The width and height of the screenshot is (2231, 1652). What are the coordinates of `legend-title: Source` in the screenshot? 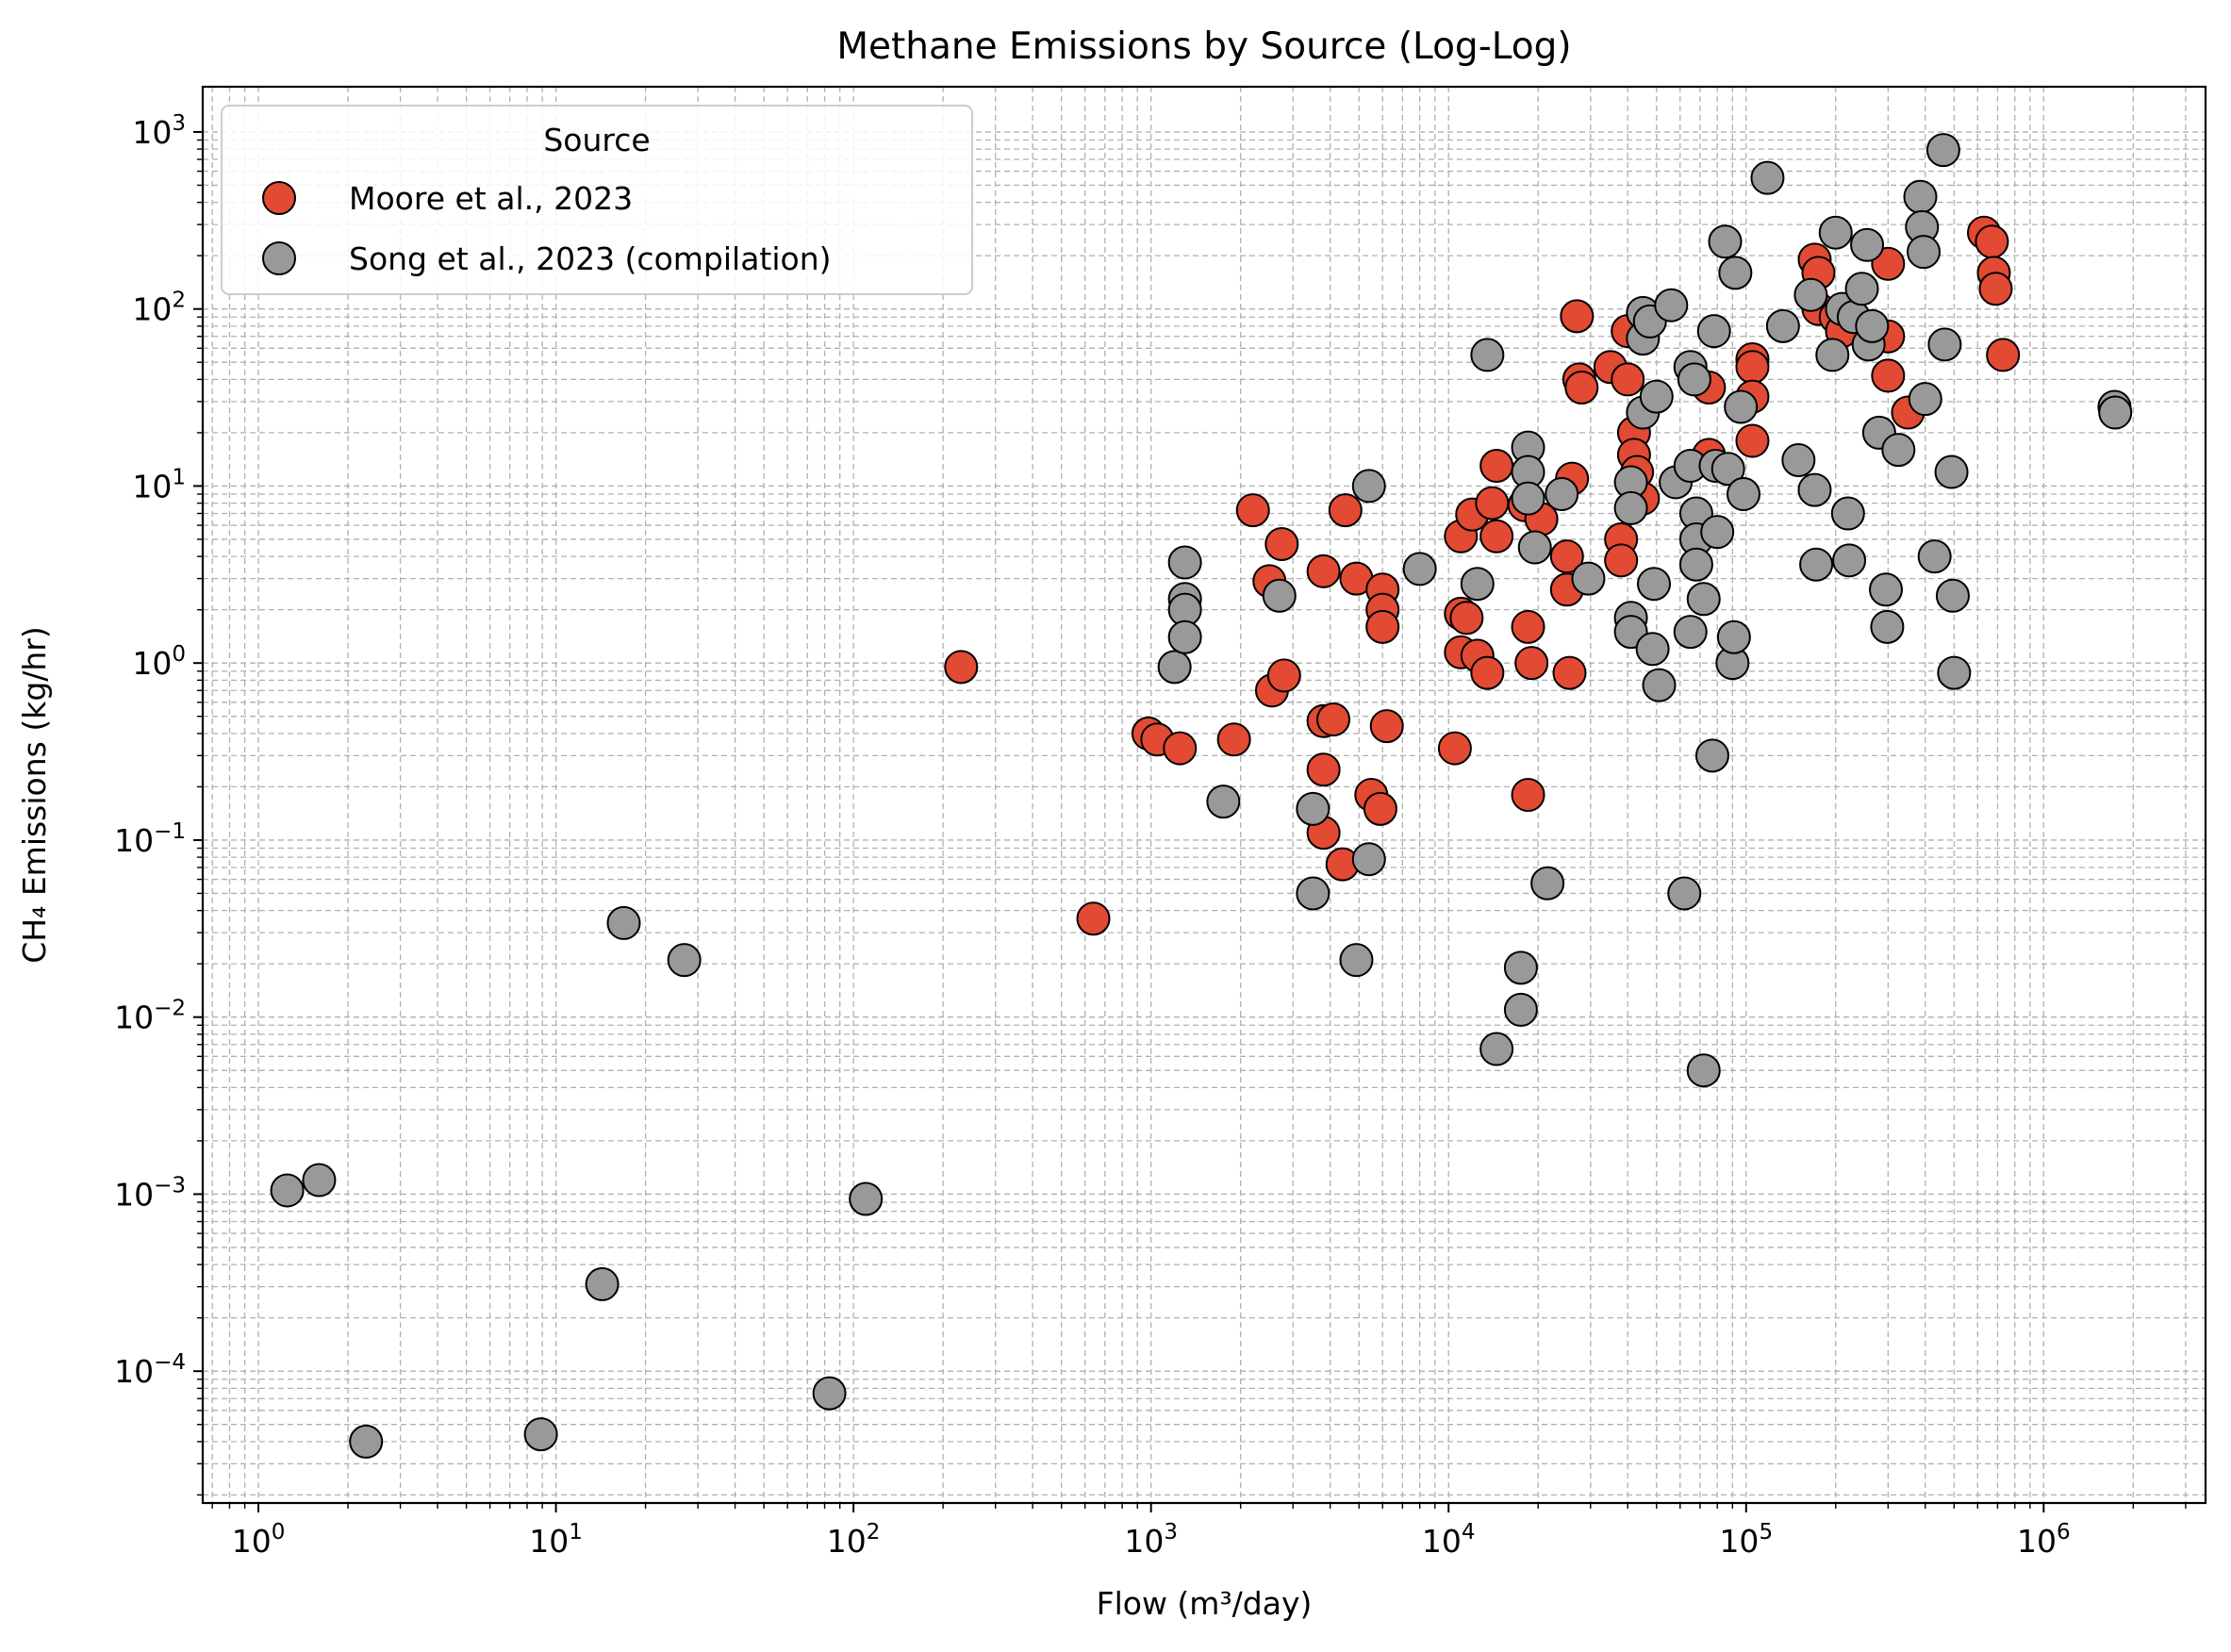 It's located at (596, 140).